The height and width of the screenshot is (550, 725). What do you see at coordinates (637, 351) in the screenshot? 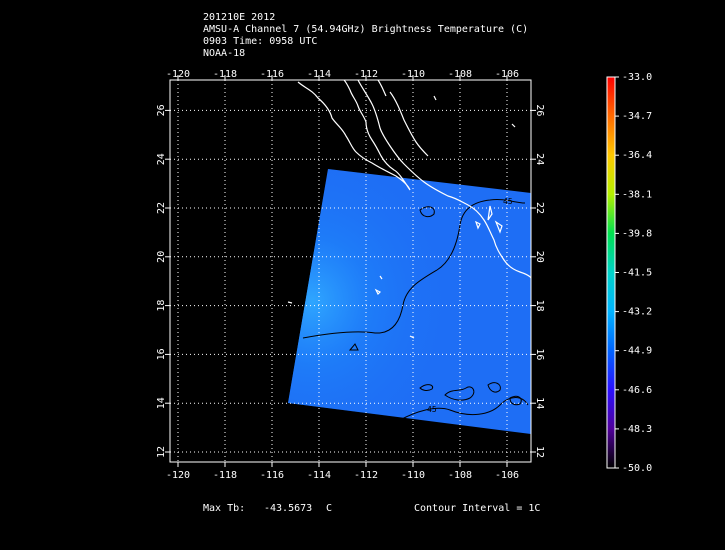
I see `colorbar-label: -44.9` at bounding box center [637, 351].